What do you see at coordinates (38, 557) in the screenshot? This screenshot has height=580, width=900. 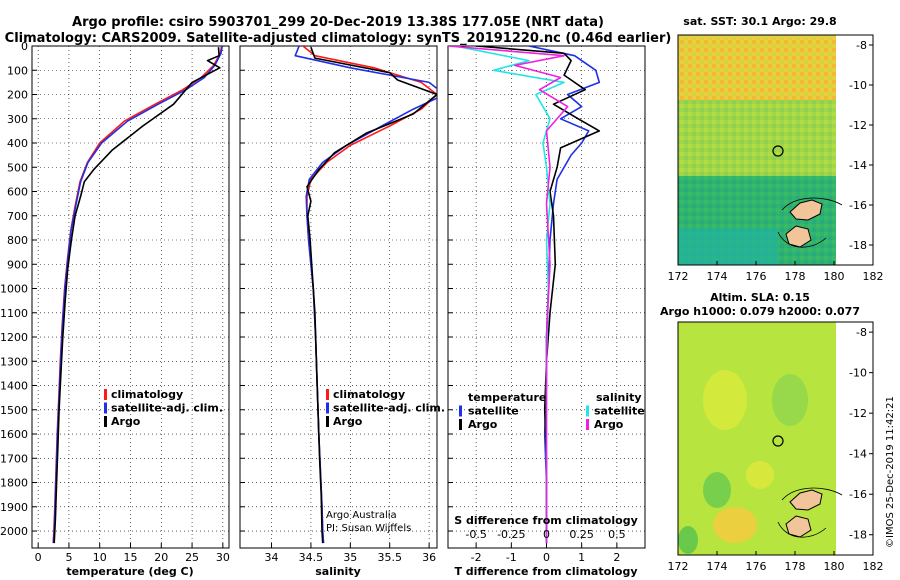 I see `x-tick-label: 0` at bounding box center [38, 557].